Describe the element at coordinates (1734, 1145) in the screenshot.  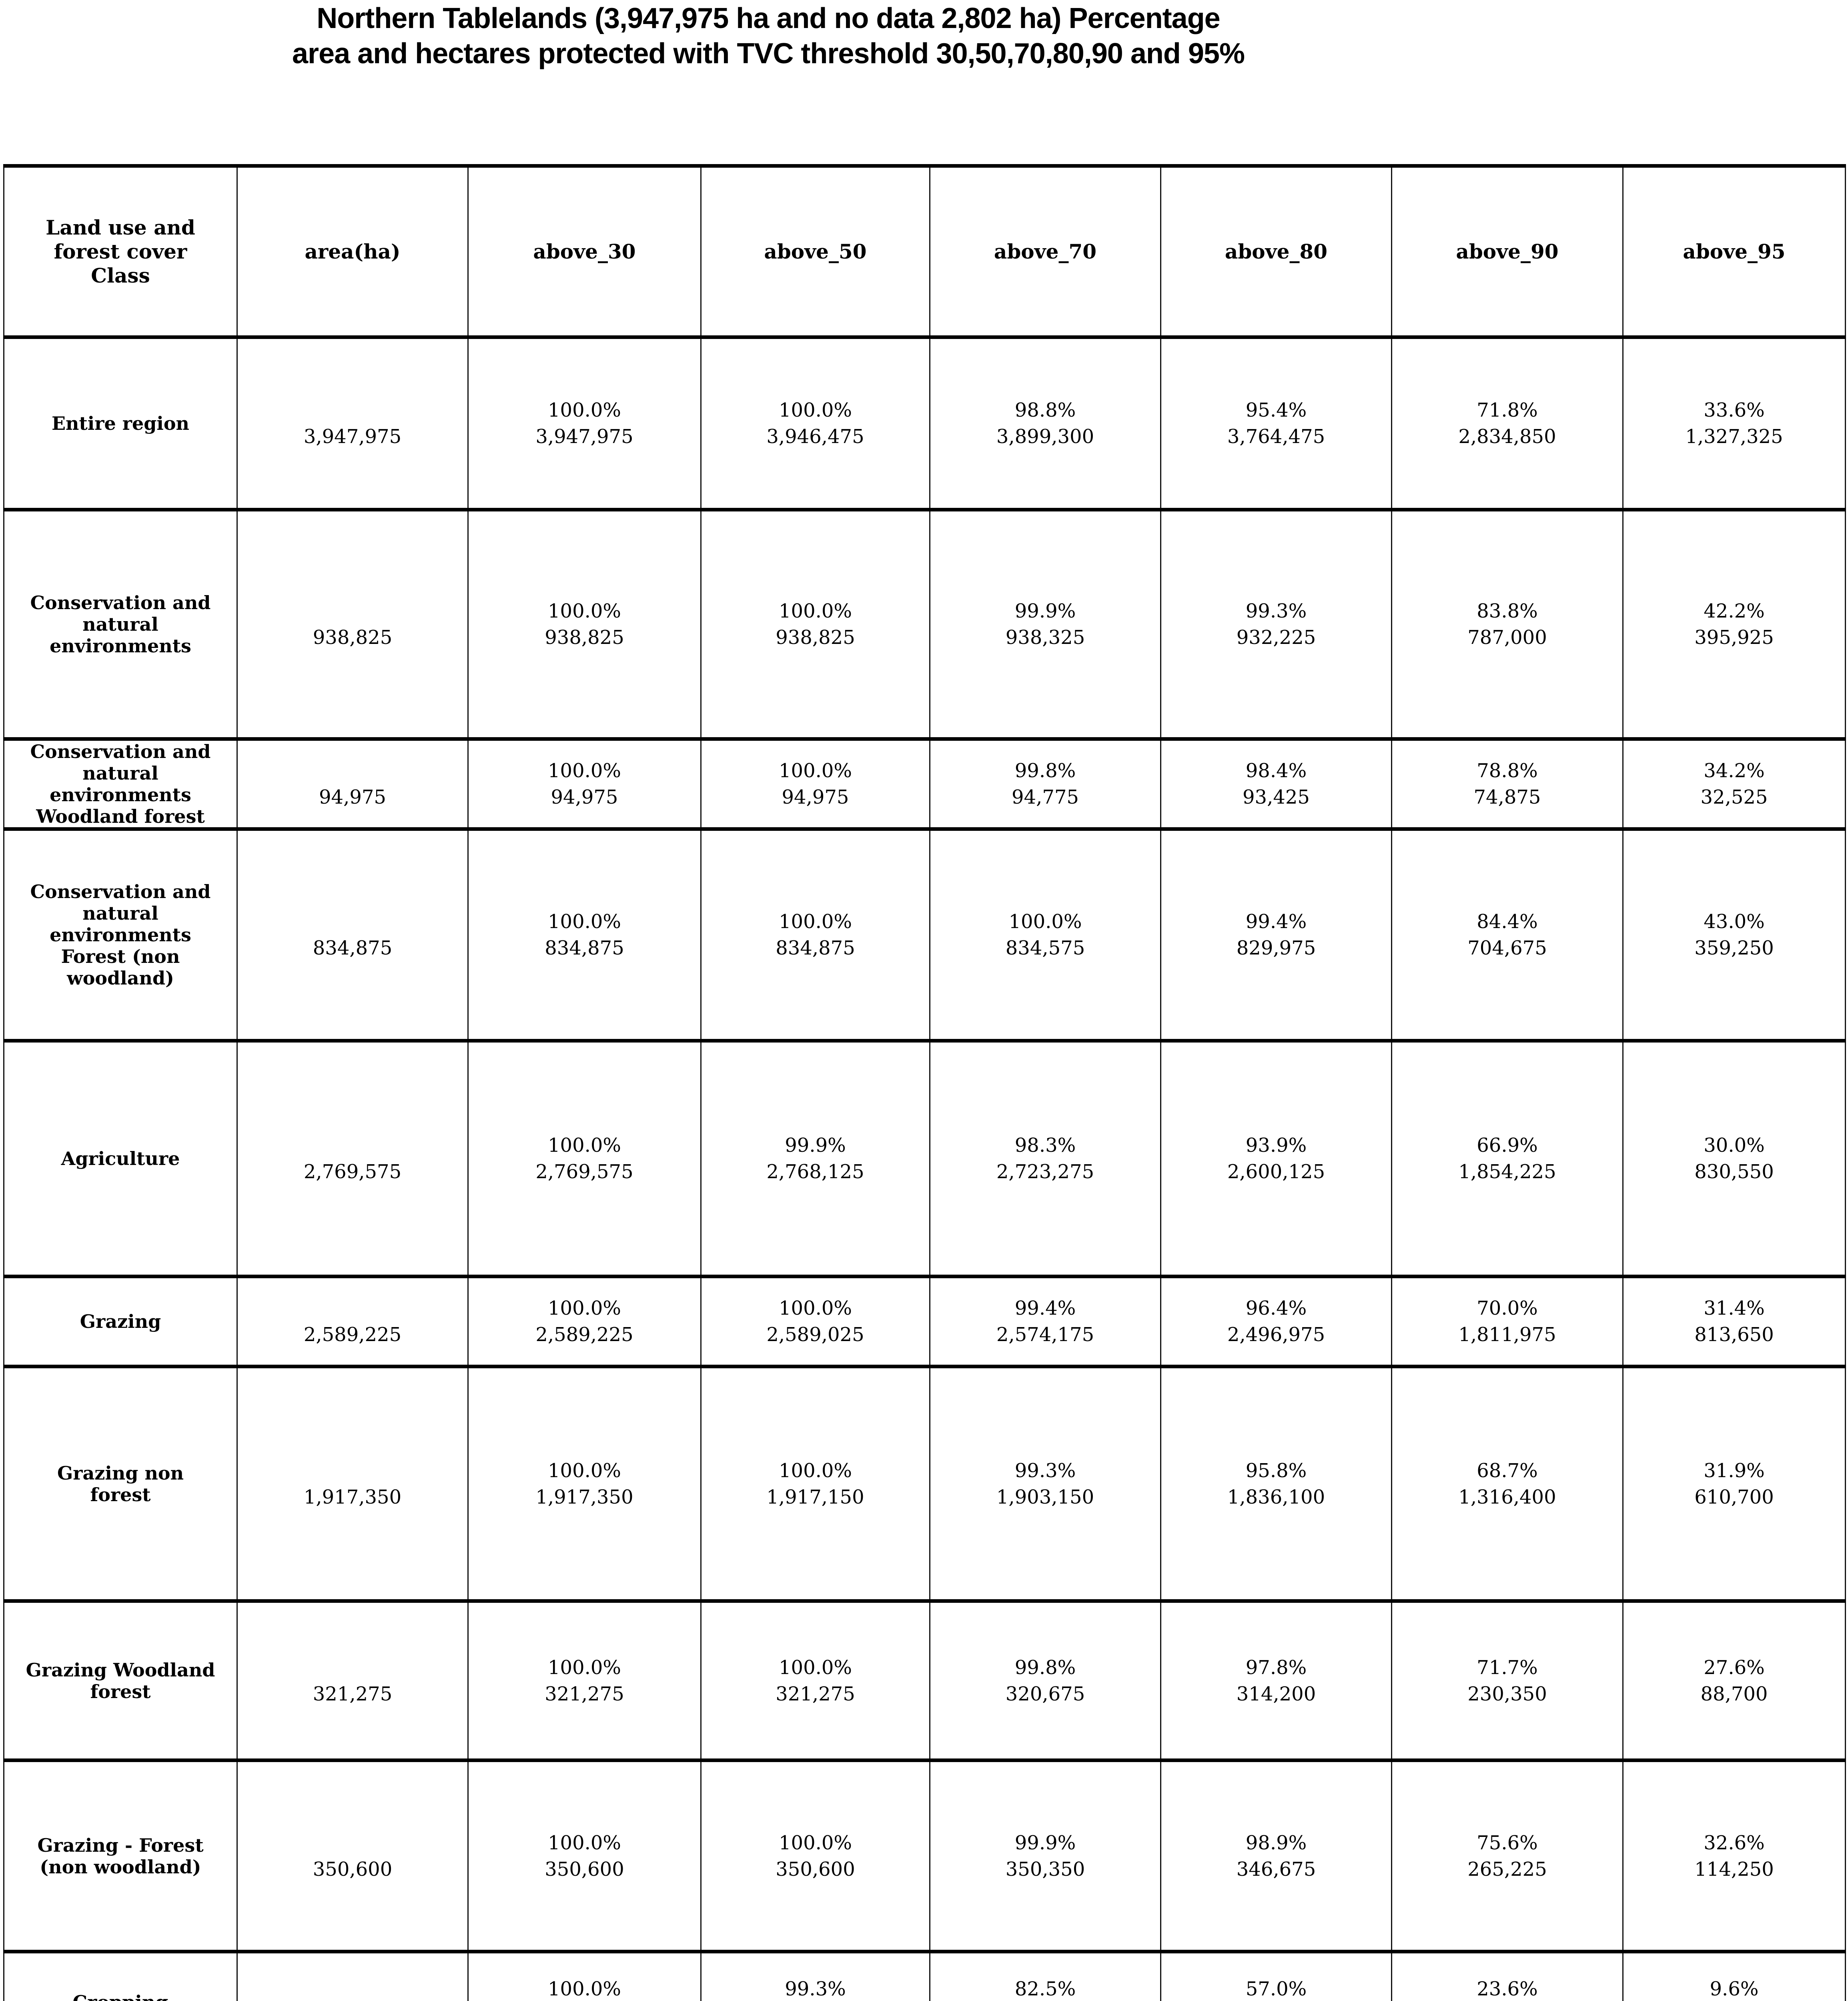
I see `percent-value: 30.0%` at that location.